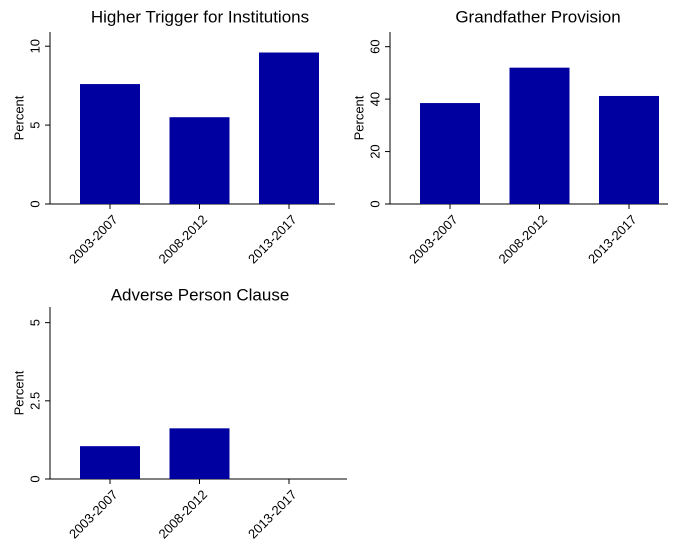  Describe the element at coordinates (200, 294) in the screenshot. I see `chart-title: Adverse Person Clause` at that location.